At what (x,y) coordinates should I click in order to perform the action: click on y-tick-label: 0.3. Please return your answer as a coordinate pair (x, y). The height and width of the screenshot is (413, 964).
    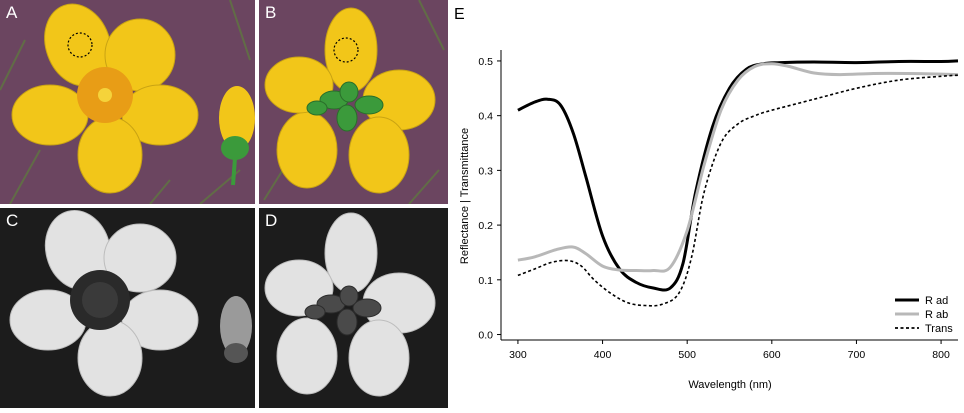
    Looking at the image, I should click on (485, 171).